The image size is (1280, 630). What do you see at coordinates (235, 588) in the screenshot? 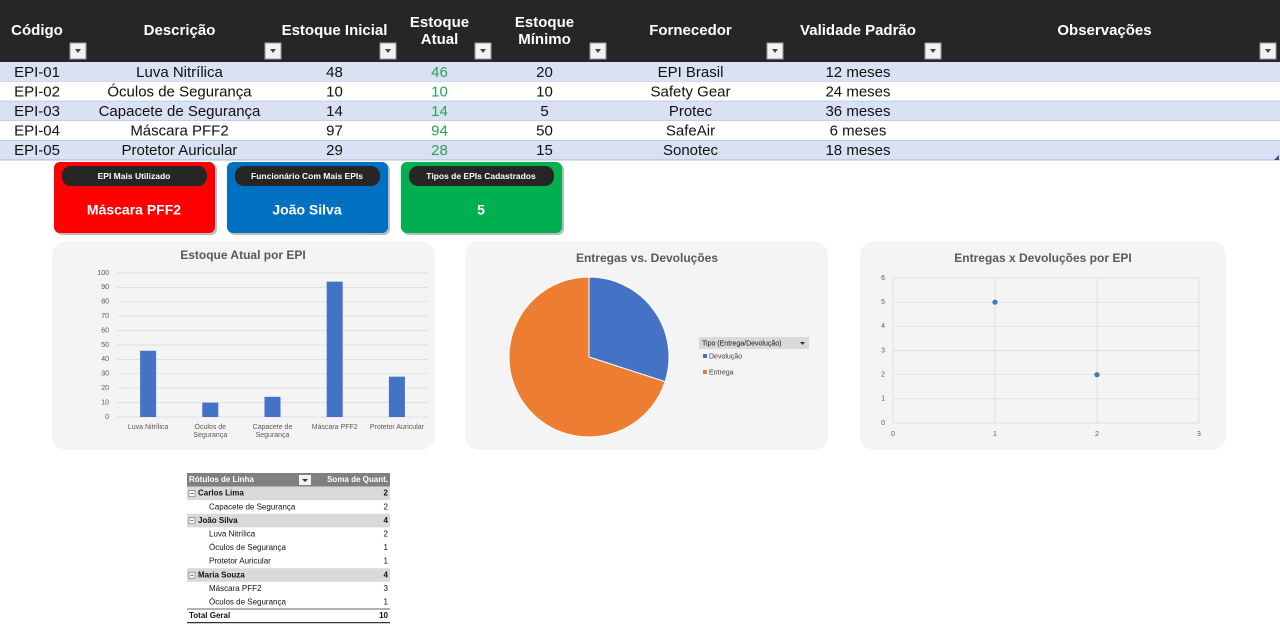
I see `pivot-row-label: Máscara PFF2` at bounding box center [235, 588].